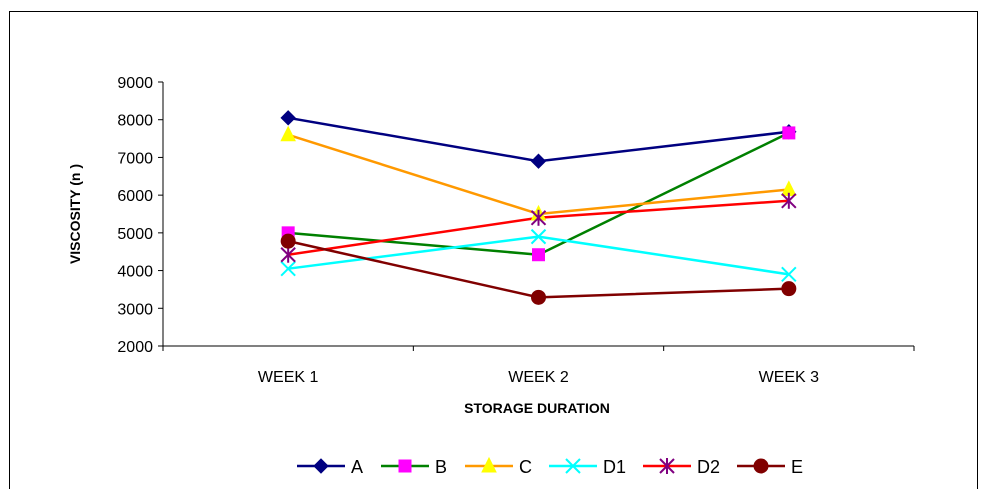  I want to click on y-tick-label: 5000, so click(135, 234).